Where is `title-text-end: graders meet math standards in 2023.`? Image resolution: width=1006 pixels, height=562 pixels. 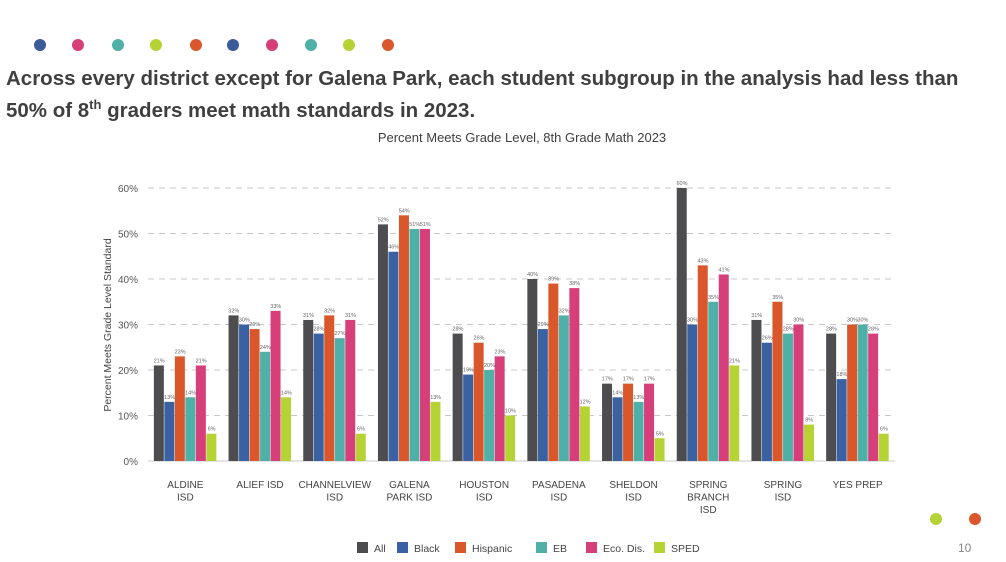 title-text-end: graders meet math standards in 2023. is located at coordinates (288, 110).